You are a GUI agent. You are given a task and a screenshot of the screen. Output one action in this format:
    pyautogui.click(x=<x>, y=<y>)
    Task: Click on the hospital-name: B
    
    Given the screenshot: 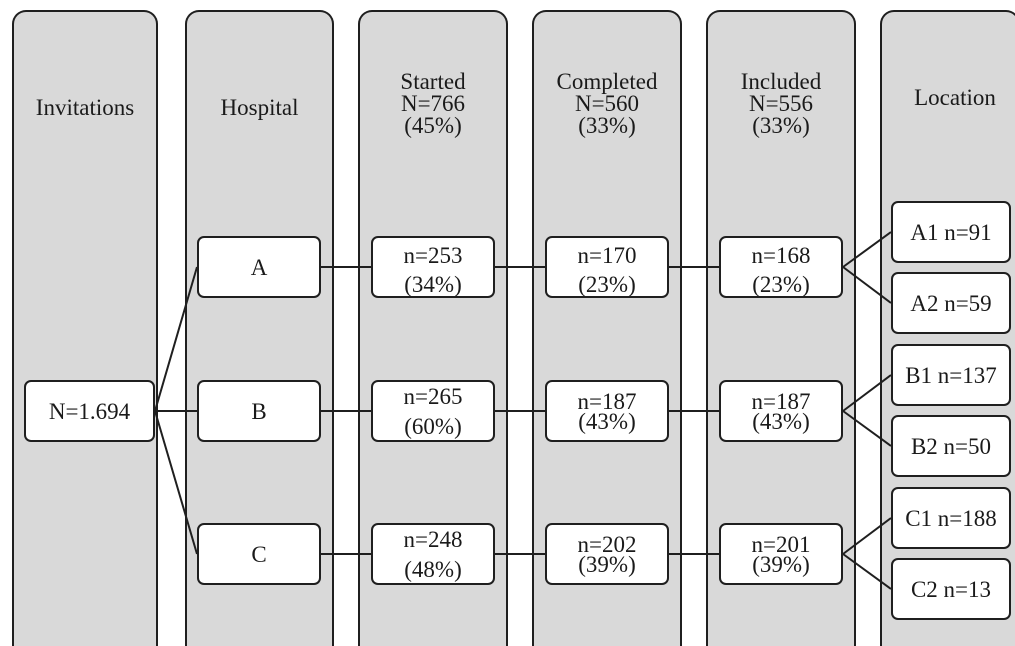 What is the action you would take?
    pyautogui.click(x=259, y=411)
    